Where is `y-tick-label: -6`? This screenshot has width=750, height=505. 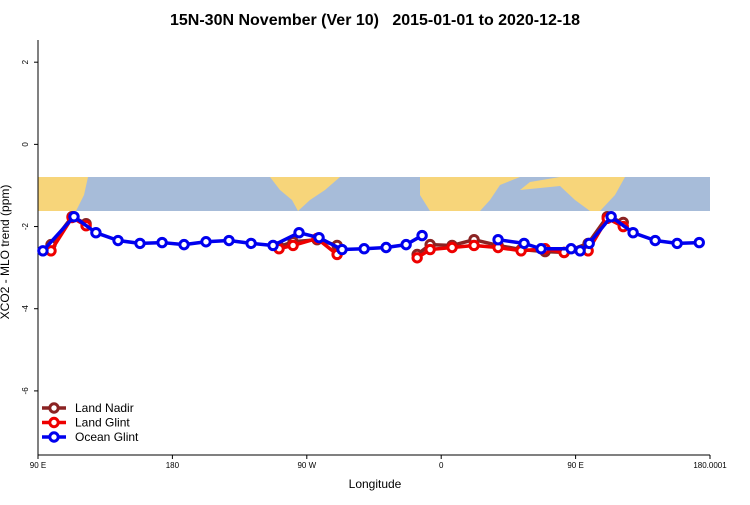
y-tick-label: -6 is located at coordinates (25, 391).